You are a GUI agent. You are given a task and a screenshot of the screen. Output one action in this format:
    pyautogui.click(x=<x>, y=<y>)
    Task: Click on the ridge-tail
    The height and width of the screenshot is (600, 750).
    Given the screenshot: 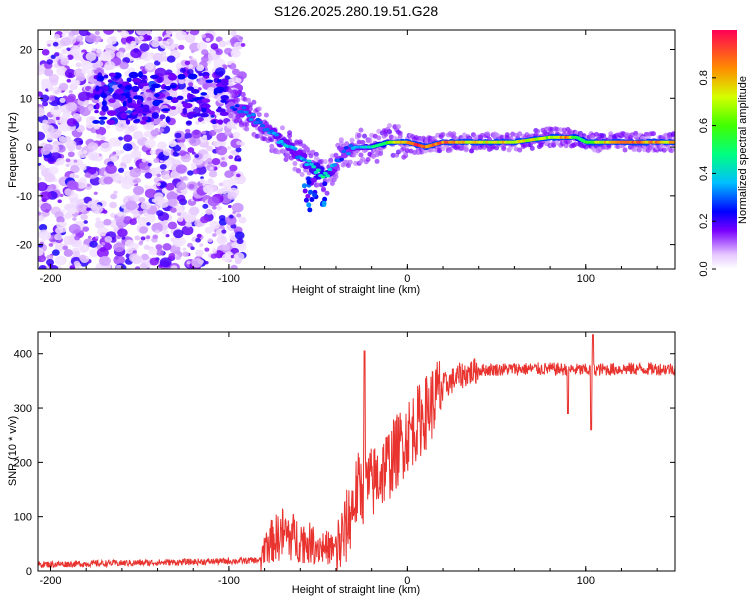 What is the action you would take?
    pyautogui.click(x=308, y=196)
    